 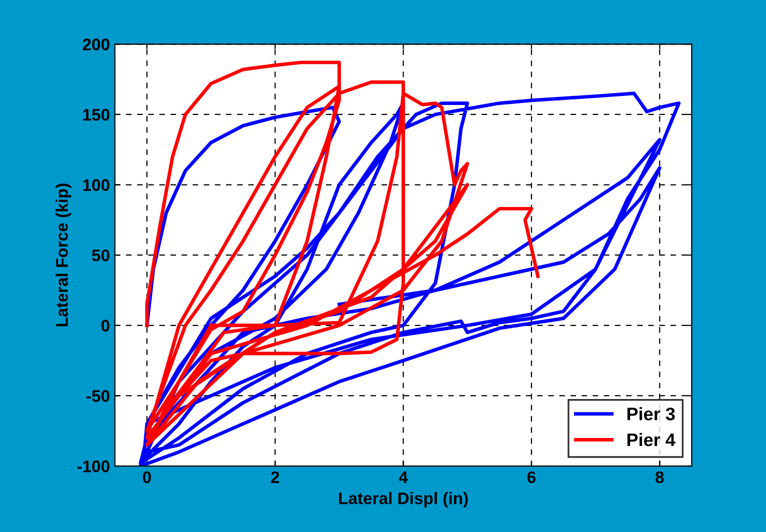 I want to click on x-axis-title: Lateral Displ (in), so click(x=403, y=500).